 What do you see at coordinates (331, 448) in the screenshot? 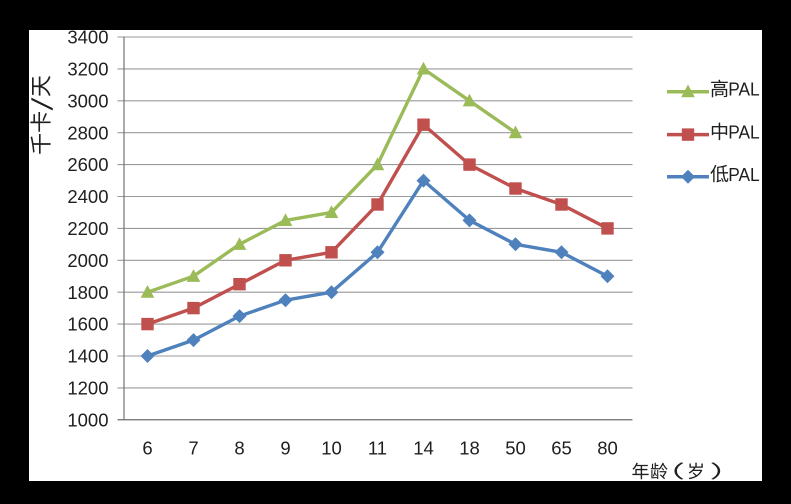
I see `svg-text: 10` at bounding box center [331, 448].